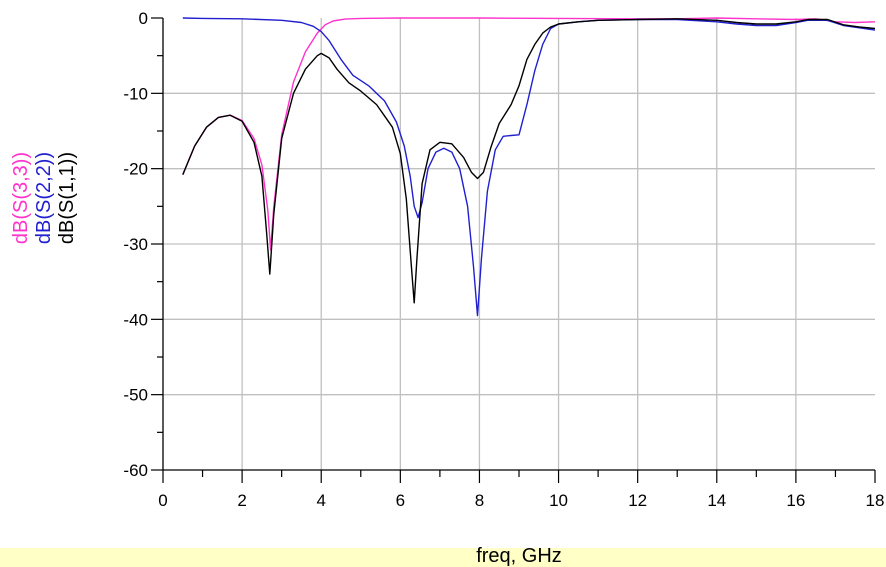 Image resolution: width=886 pixels, height=567 pixels. I want to click on legend-label-1: dB(S(3,3)), so click(21, 198).